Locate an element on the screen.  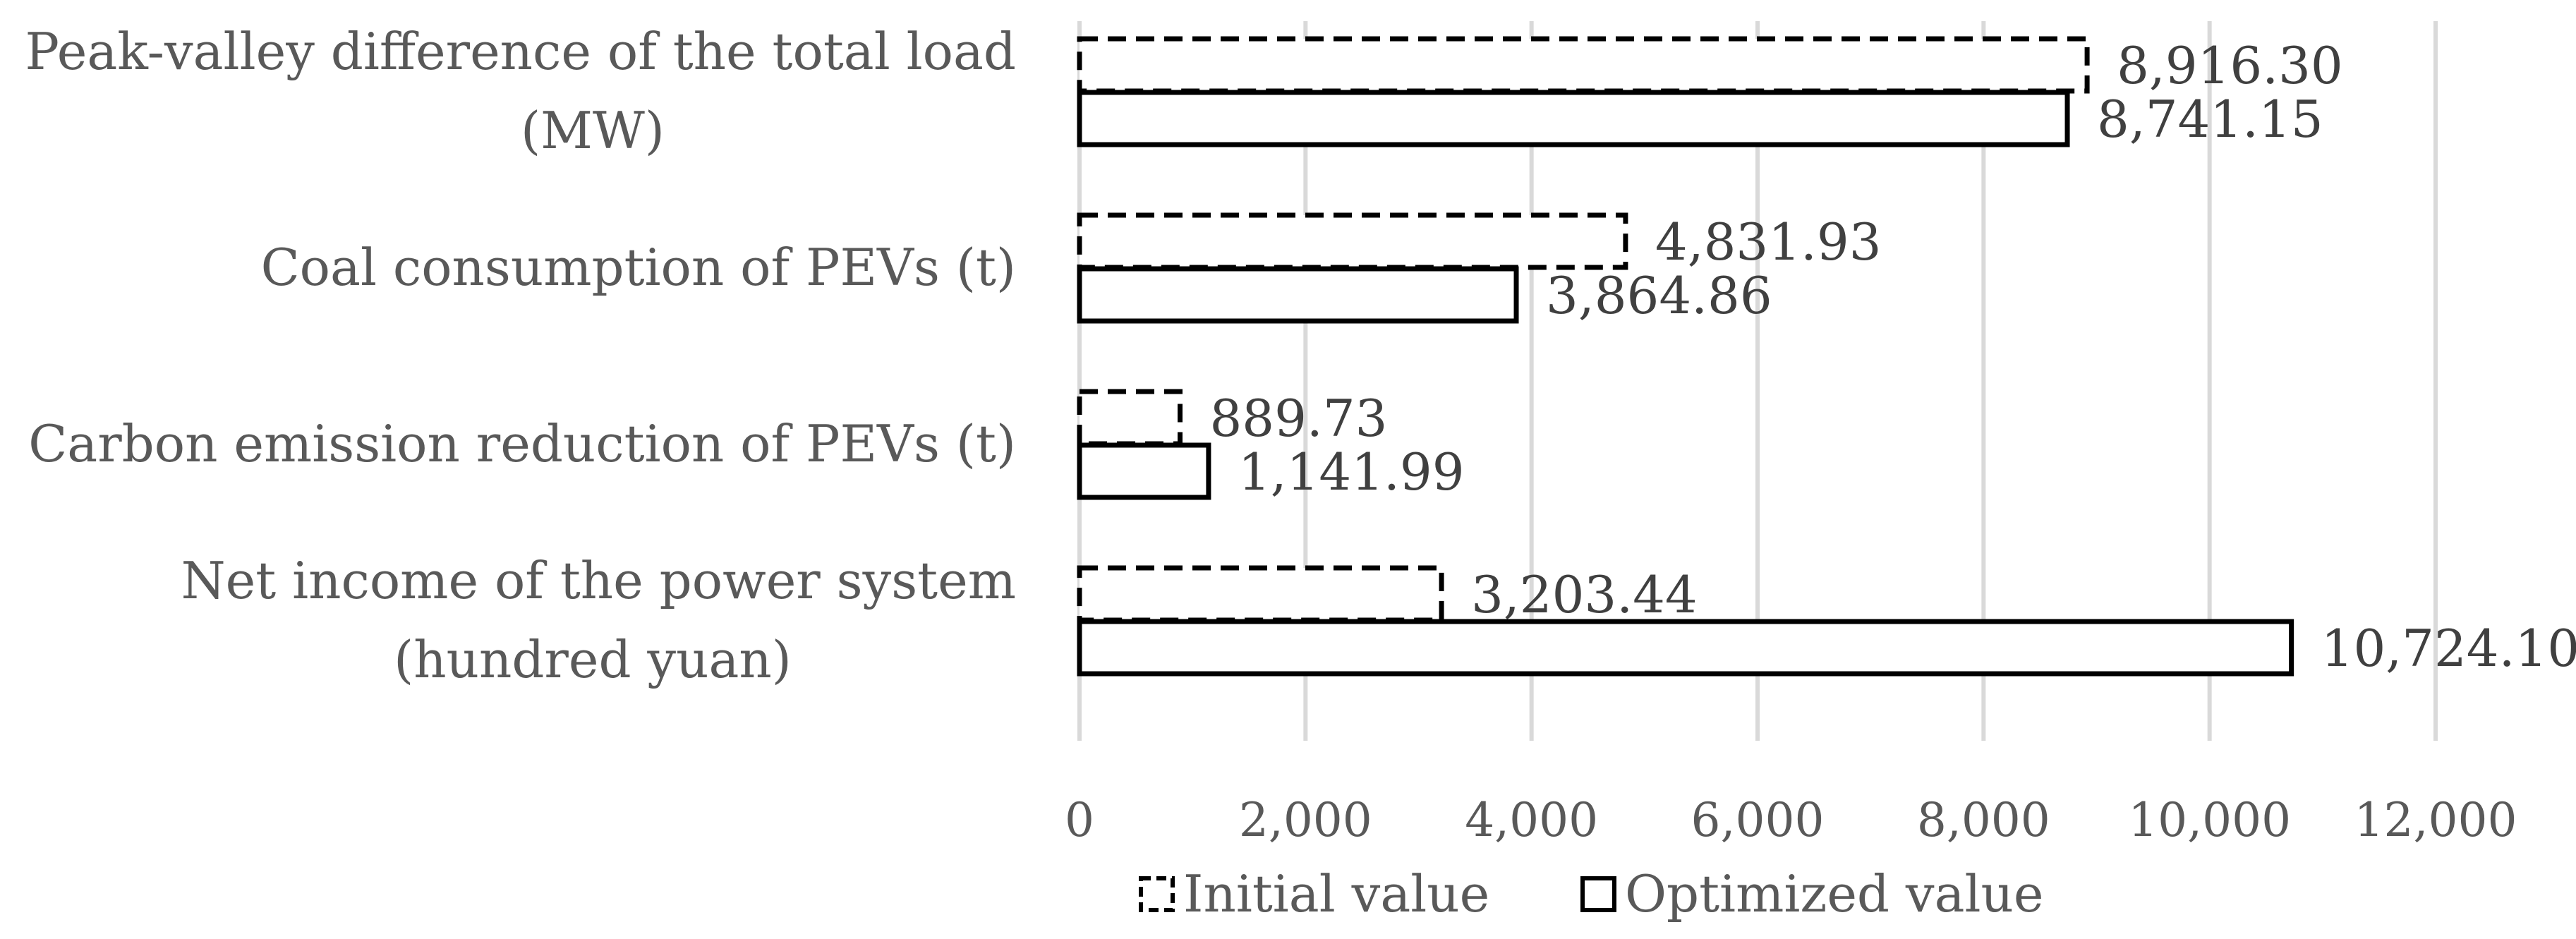
data-label-0-3: 3,203.44 is located at coordinates (1585, 594).